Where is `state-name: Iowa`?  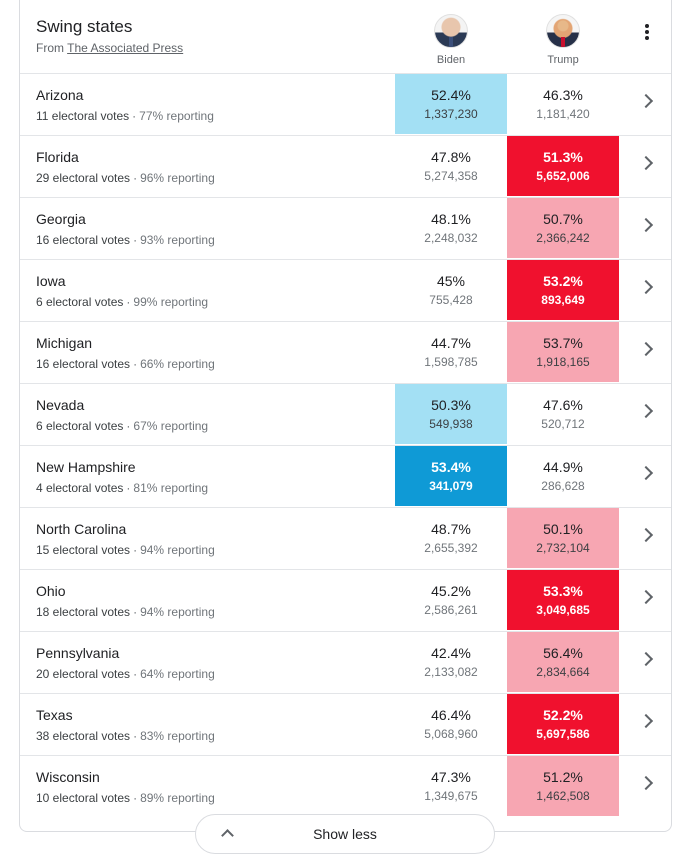 state-name: Iowa is located at coordinates (51, 281).